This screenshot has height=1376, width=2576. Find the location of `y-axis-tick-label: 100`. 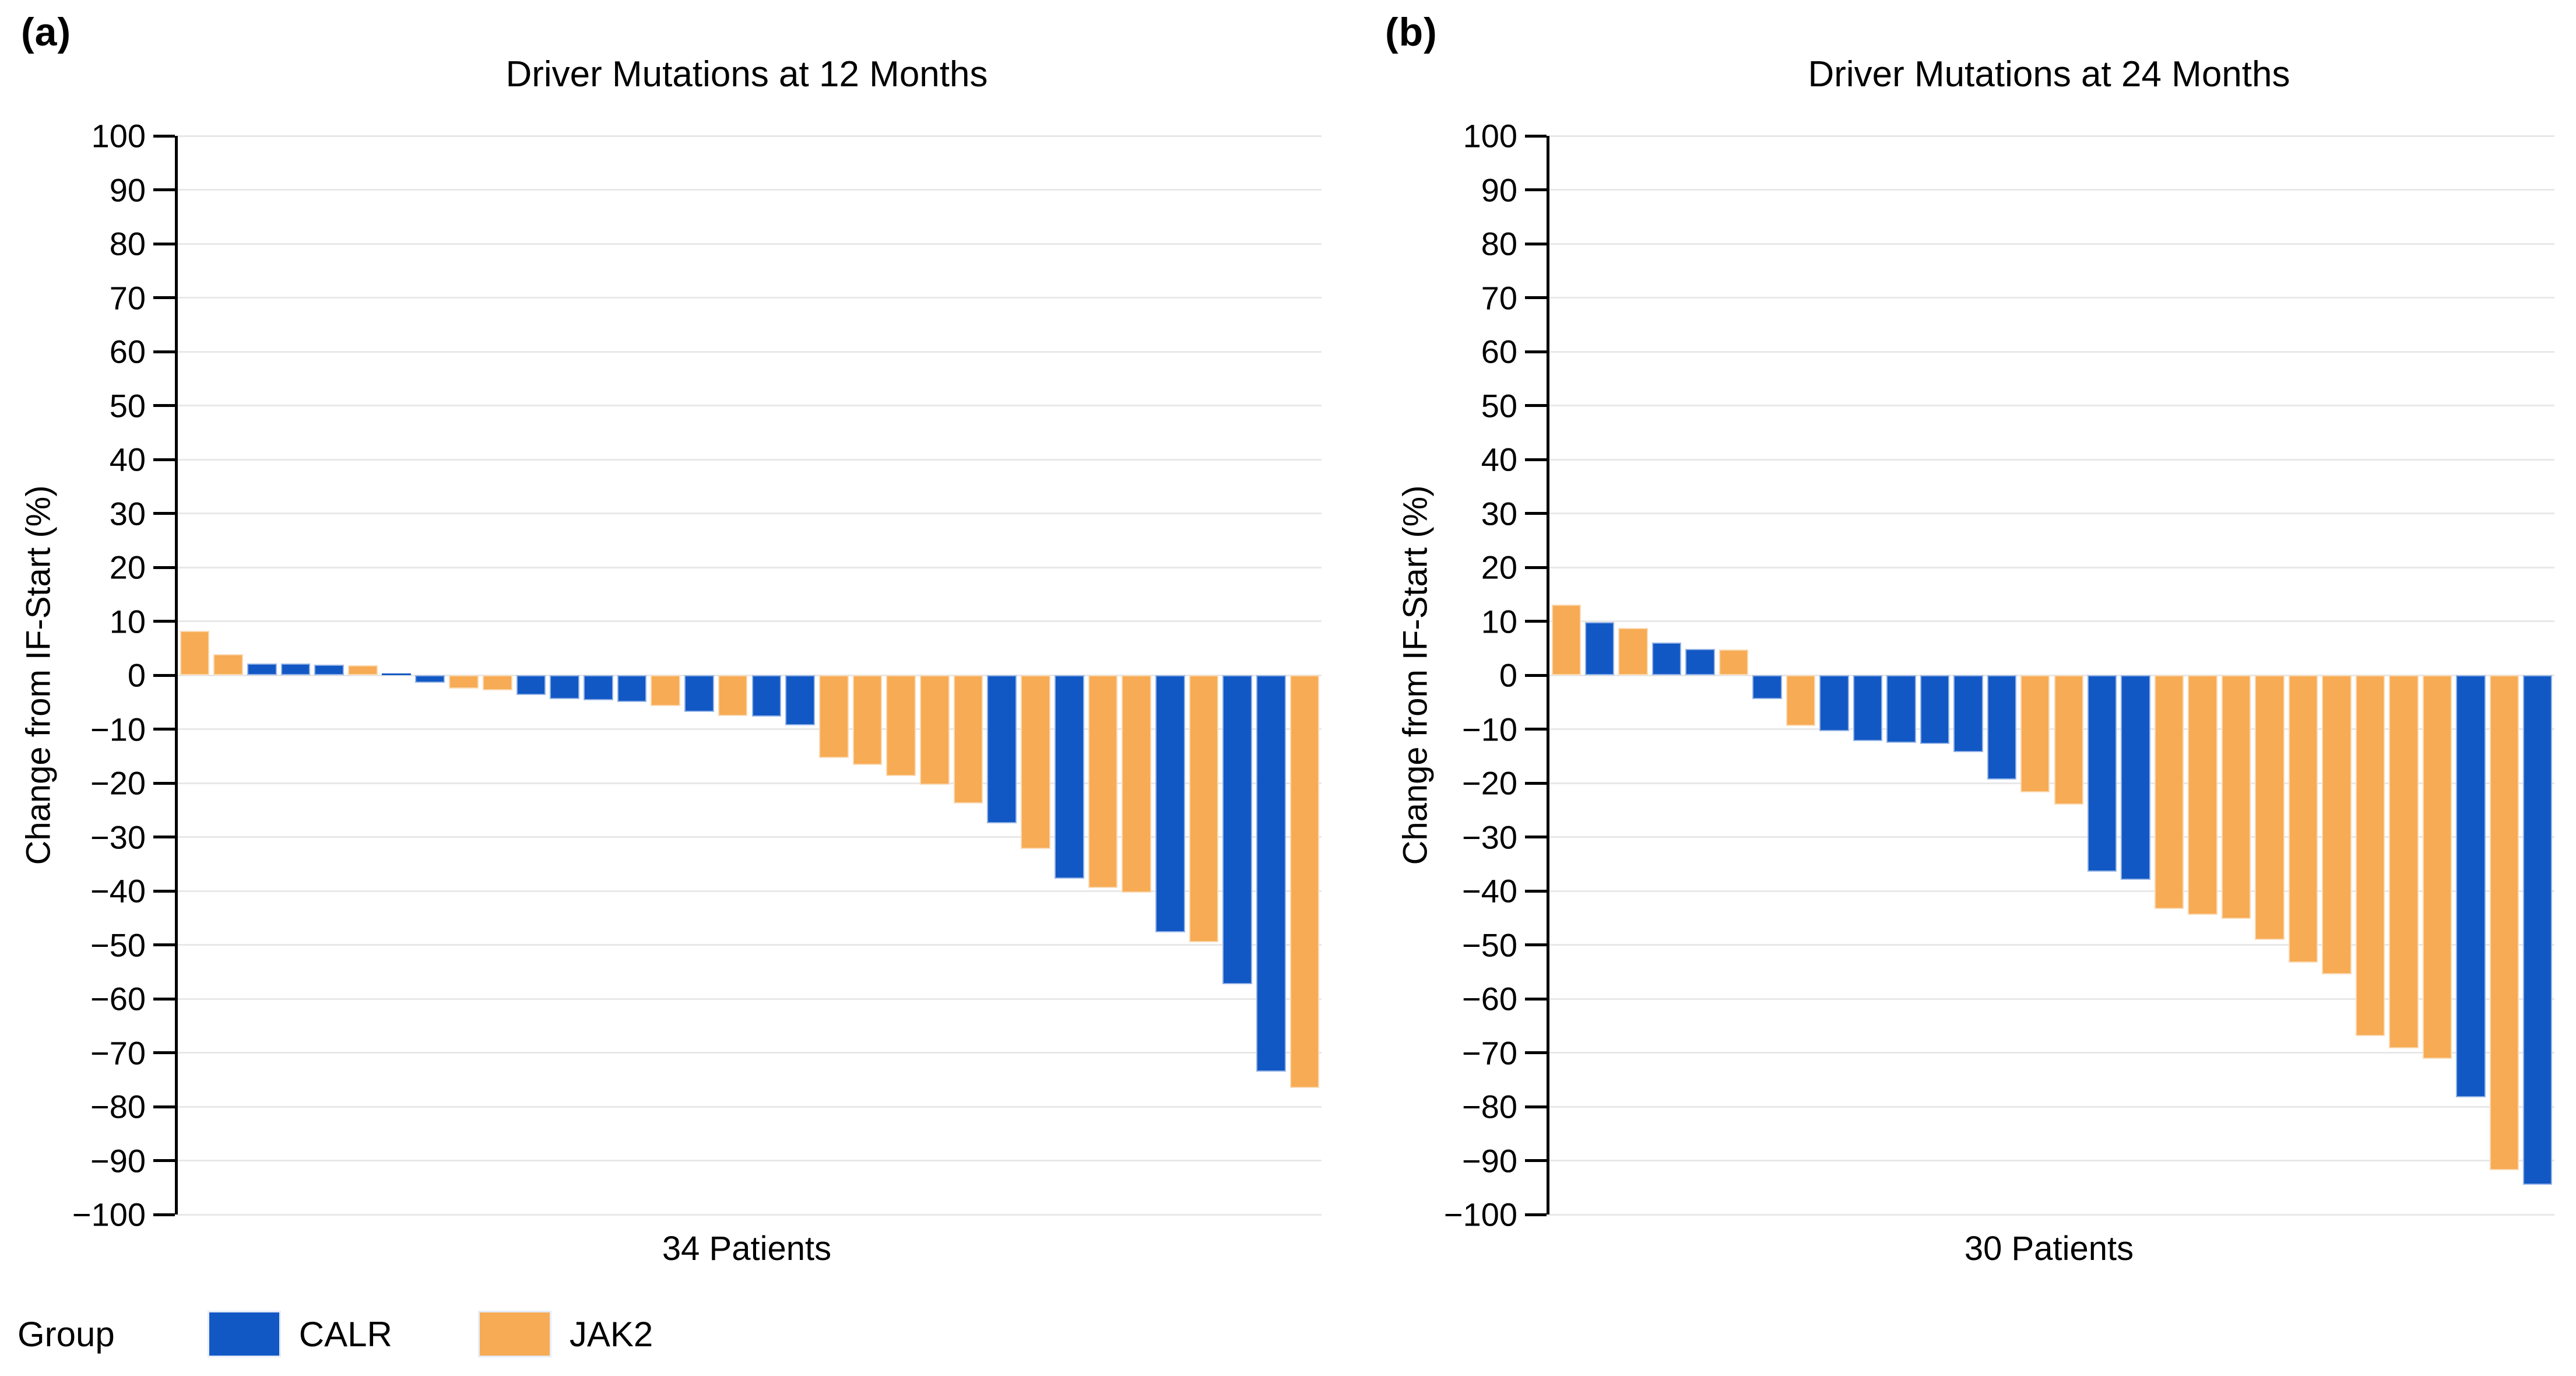

y-axis-tick-label: 100 is located at coordinates (1490, 136).